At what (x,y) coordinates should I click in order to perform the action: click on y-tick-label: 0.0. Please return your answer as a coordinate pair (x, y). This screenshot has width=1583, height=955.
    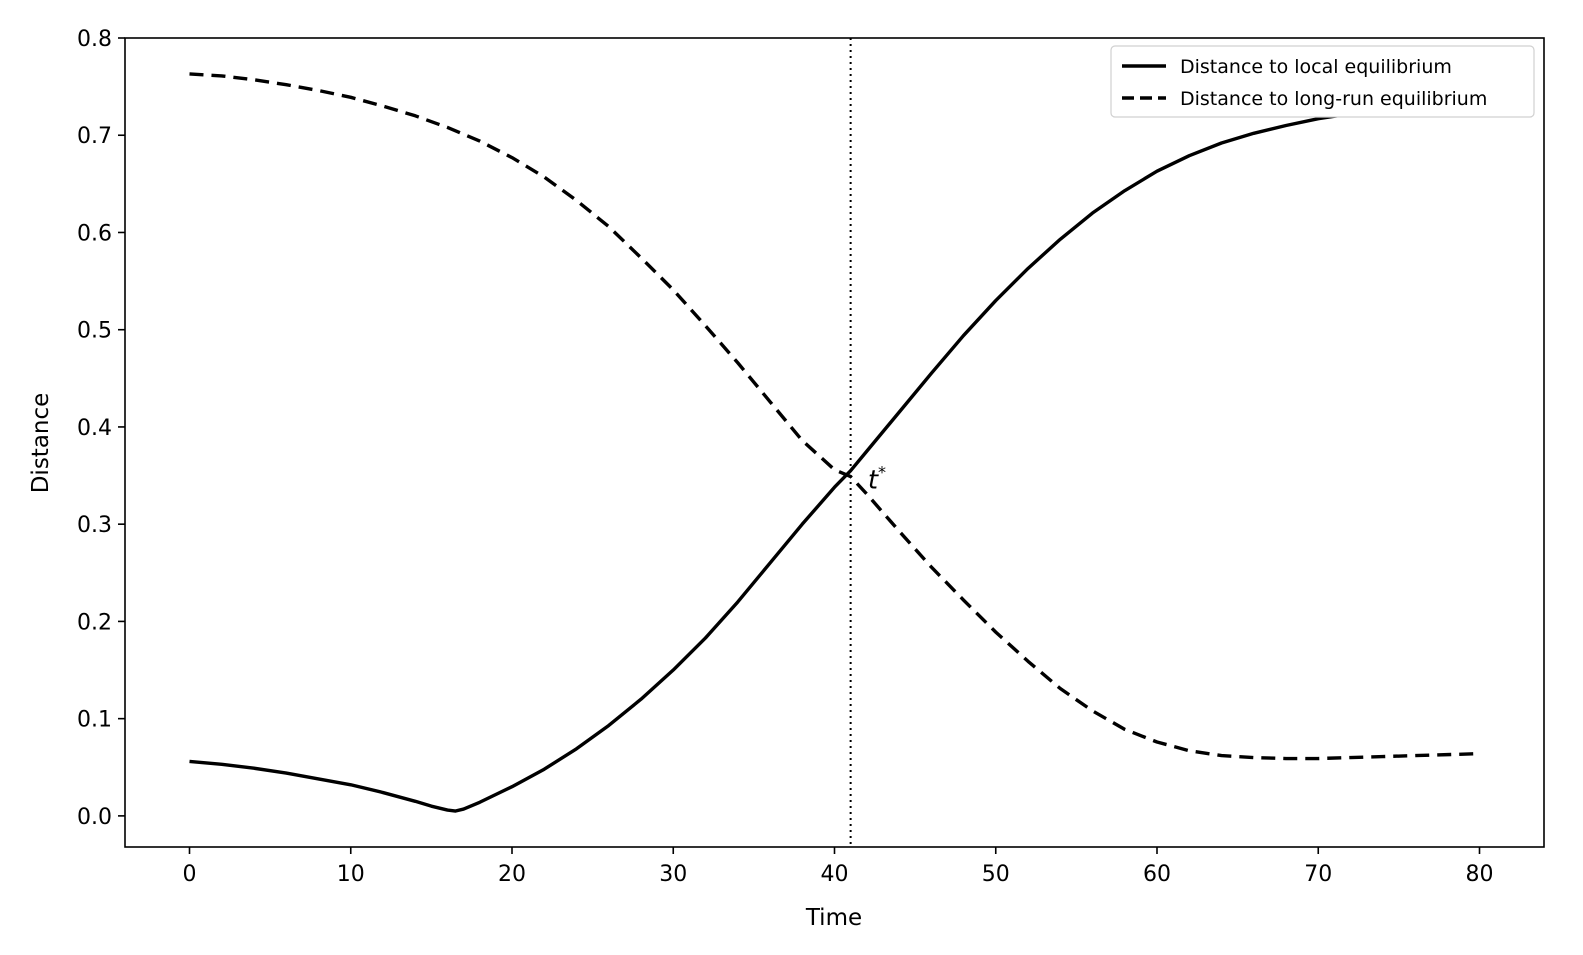
    Looking at the image, I should click on (94, 817).